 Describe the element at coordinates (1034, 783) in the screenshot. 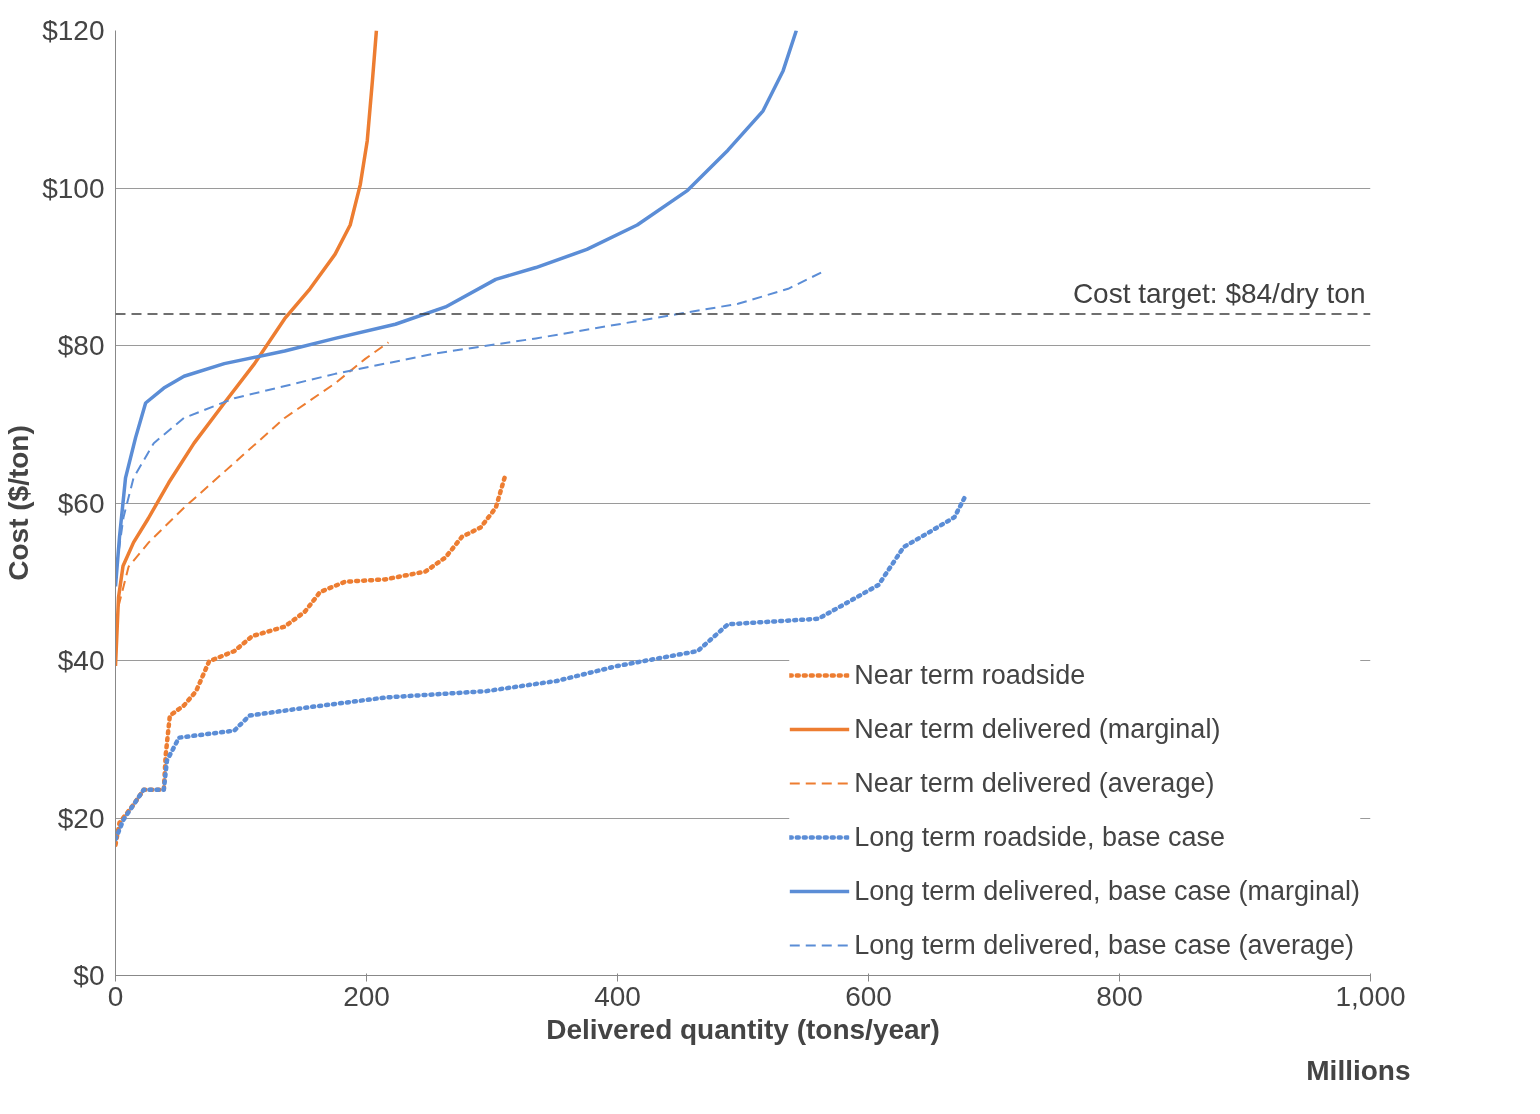

I see `legend-label: Near term delivered (average)` at that location.